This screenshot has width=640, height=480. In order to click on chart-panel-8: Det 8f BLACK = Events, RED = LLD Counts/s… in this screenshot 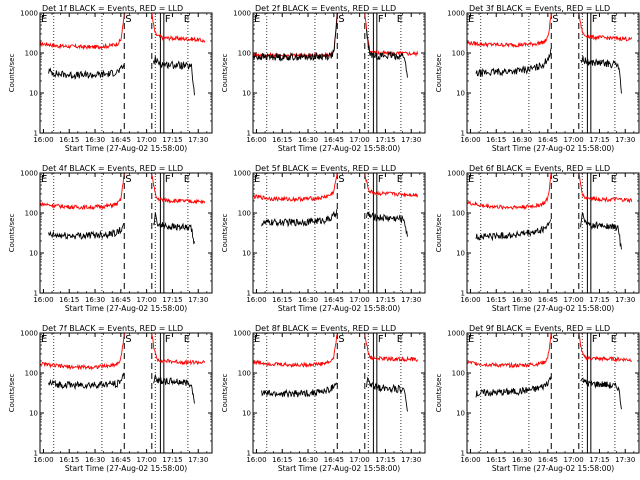, I will do `click(323, 398)`.